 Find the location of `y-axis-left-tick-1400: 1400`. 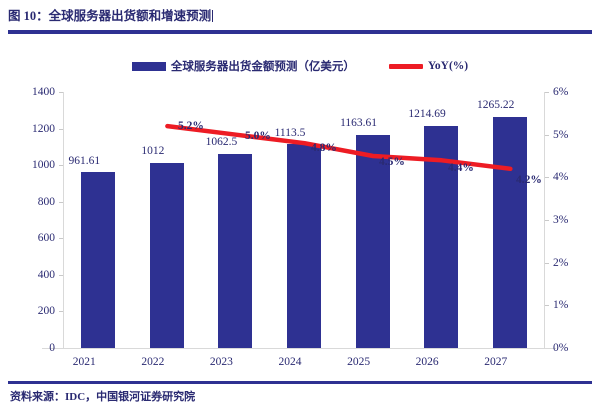

y-axis-left-tick-1400: 1400 is located at coordinates (43, 92).